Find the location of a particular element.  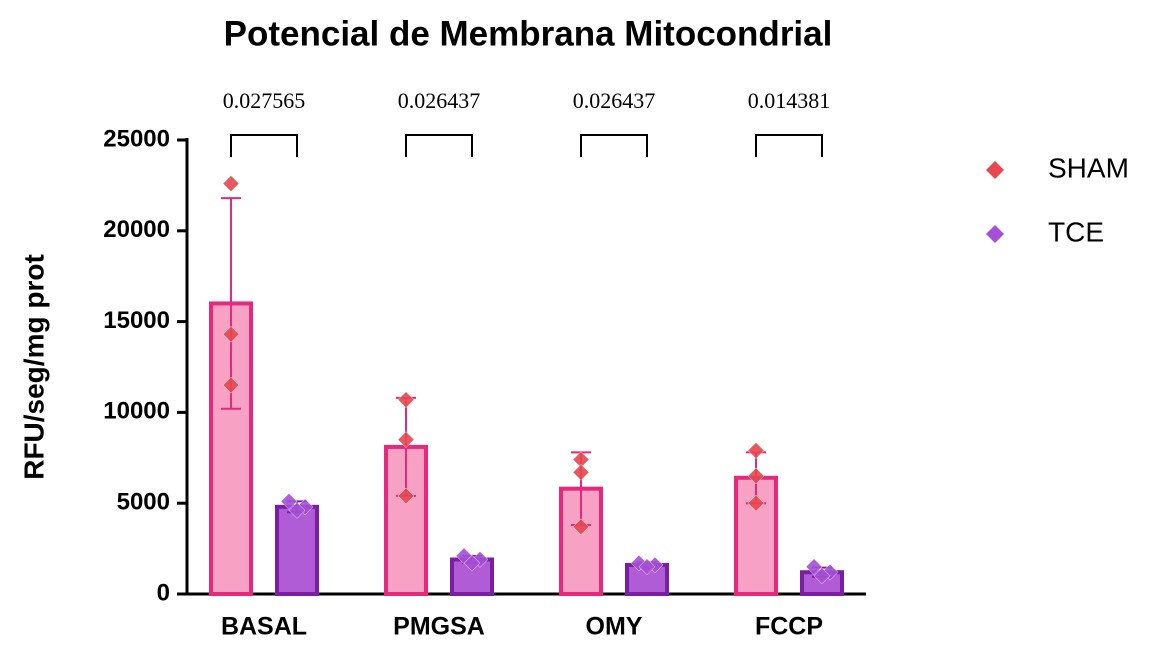

y-tick-label: 10000 is located at coordinates (136, 411).